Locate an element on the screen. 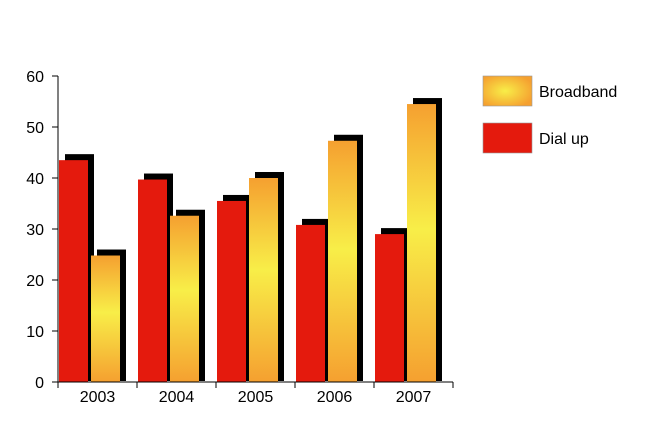 The height and width of the screenshot is (440, 657). legend-label-broadband: Broadband is located at coordinates (578, 92).